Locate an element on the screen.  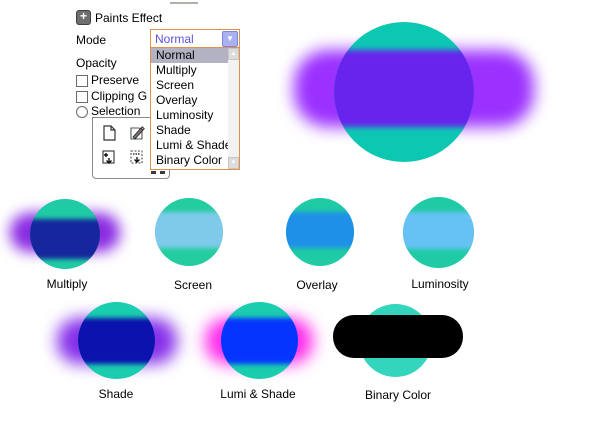
dropdown-item-luminosity: Luminosity is located at coordinates (185, 115).